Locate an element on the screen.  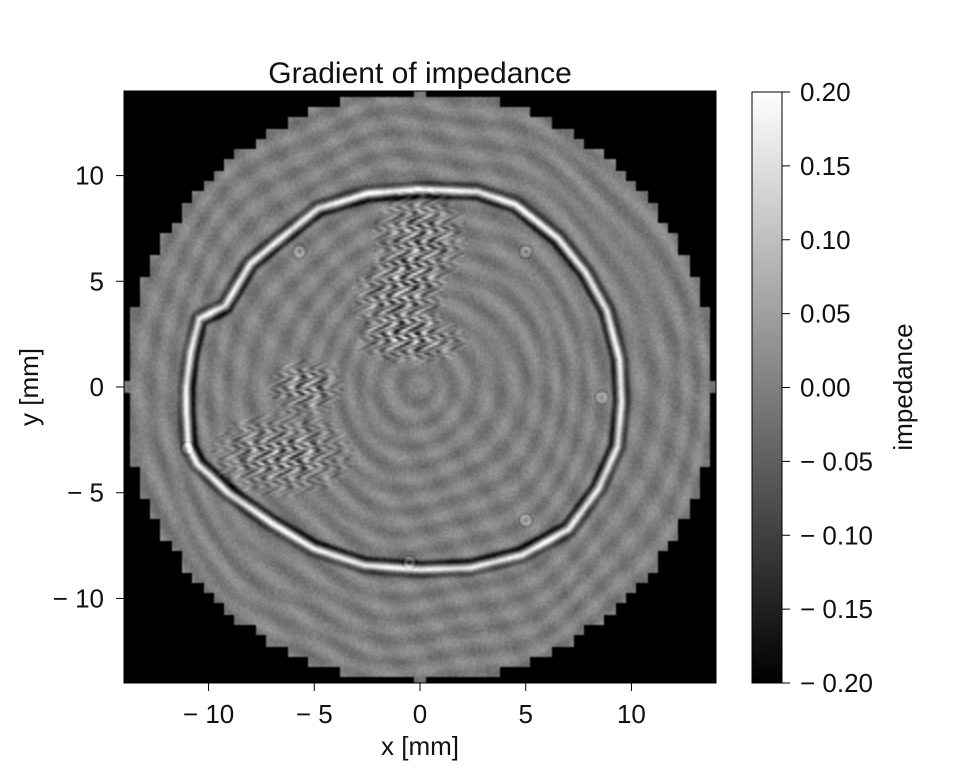
y-axis-label: y [mm] is located at coordinates (29, 387).